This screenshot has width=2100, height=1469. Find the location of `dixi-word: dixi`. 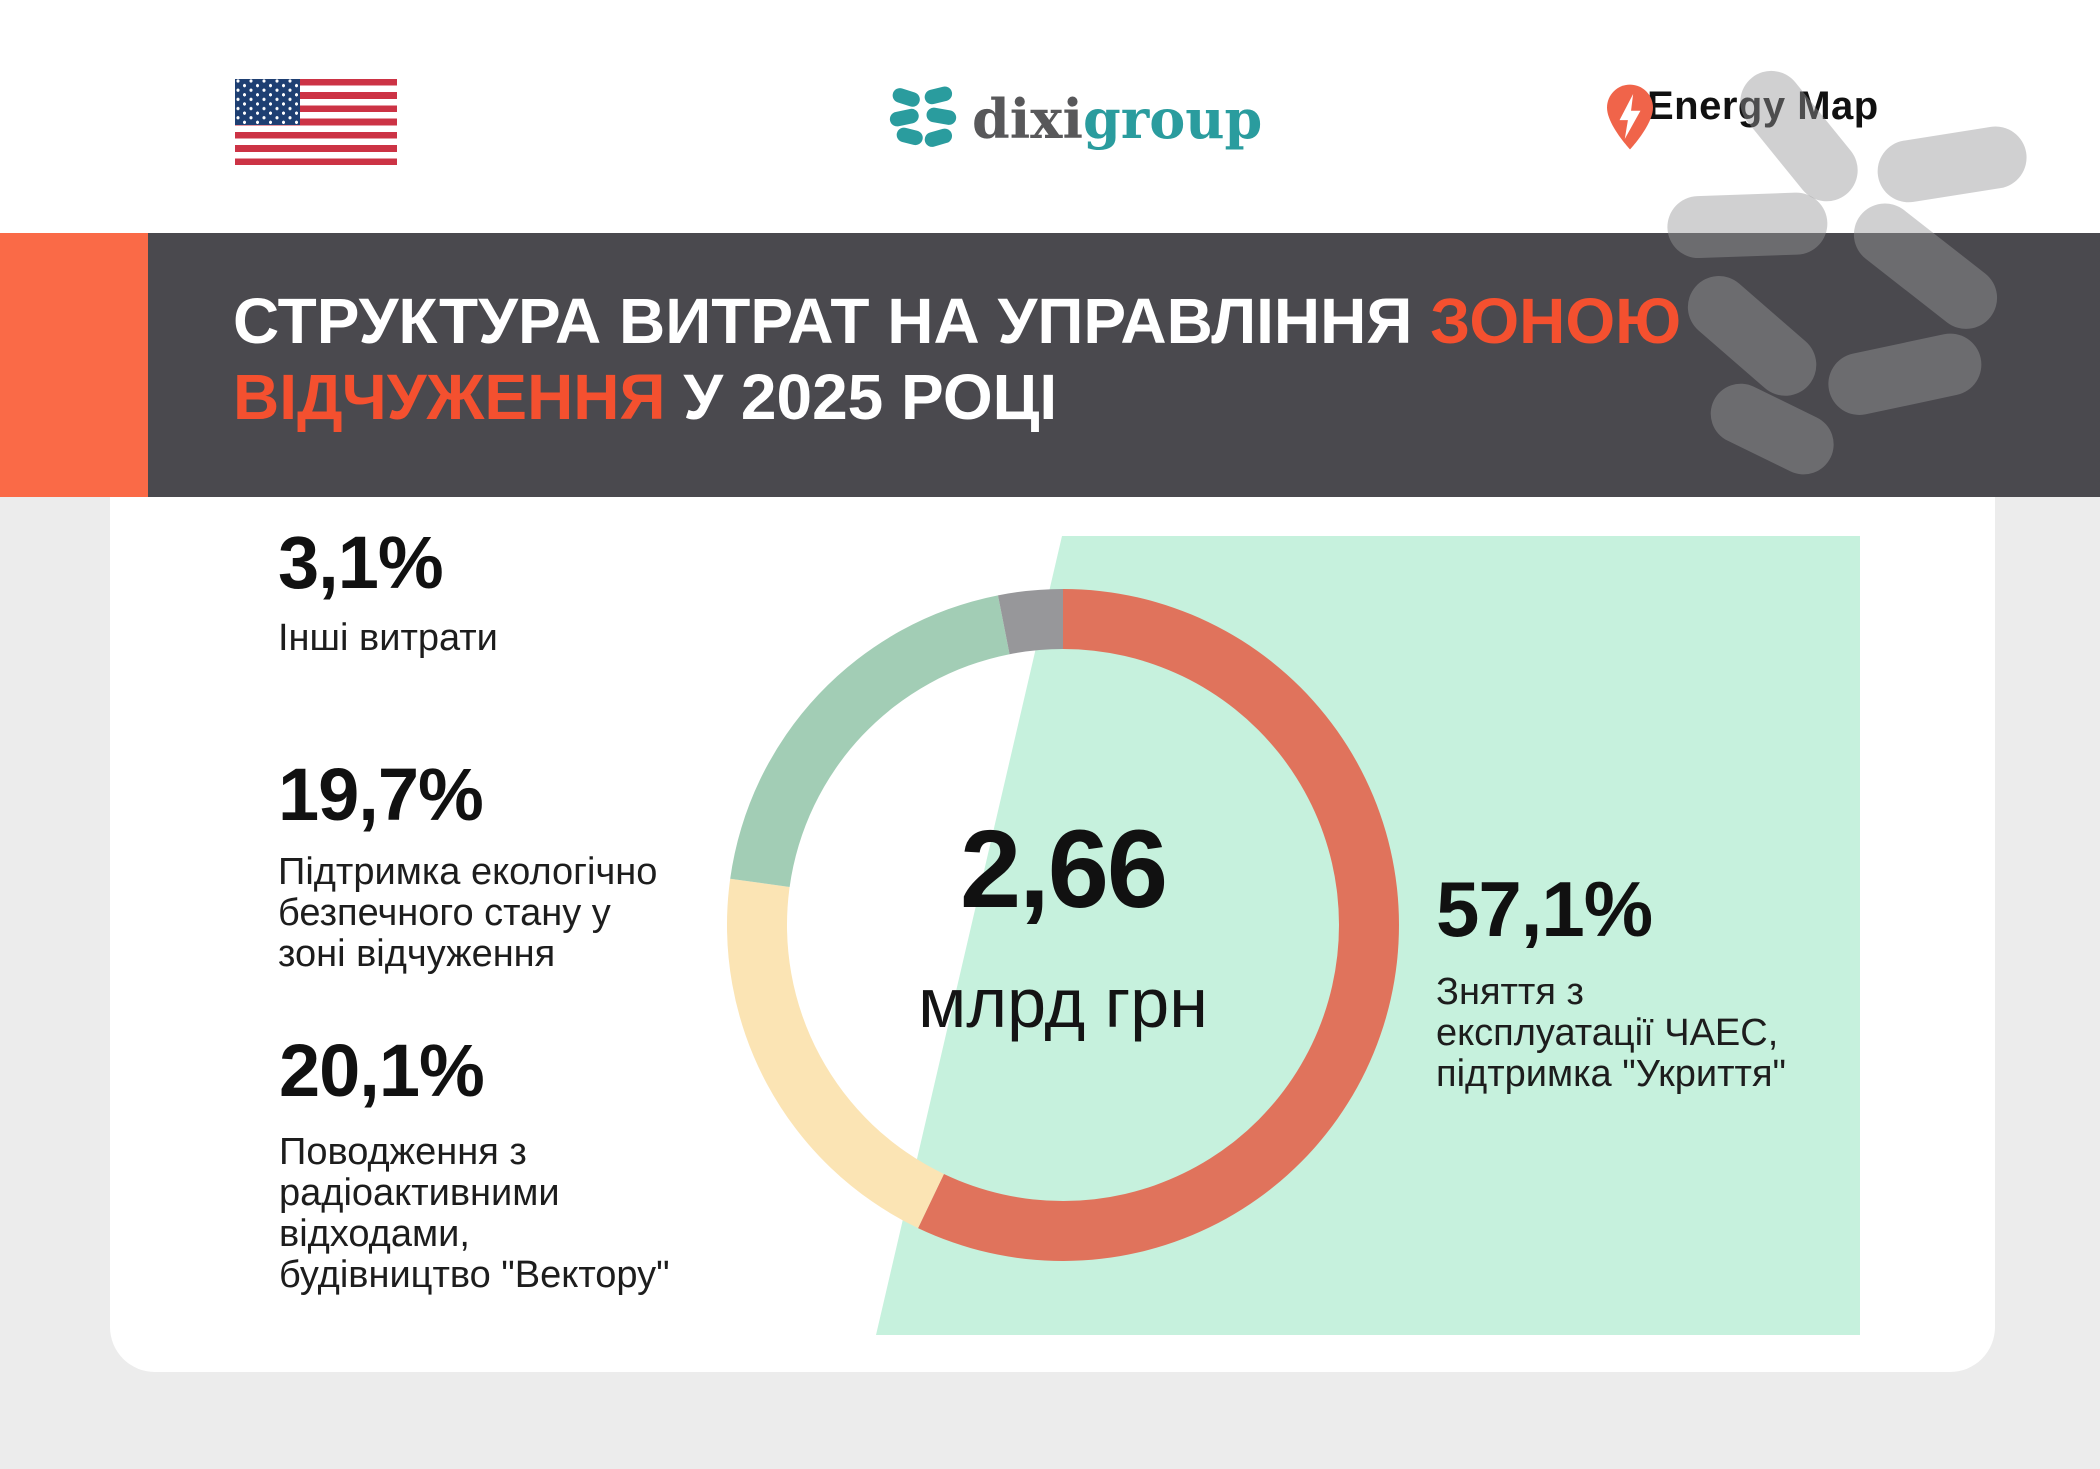

dixi-word: dixi is located at coordinates (1027, 119).